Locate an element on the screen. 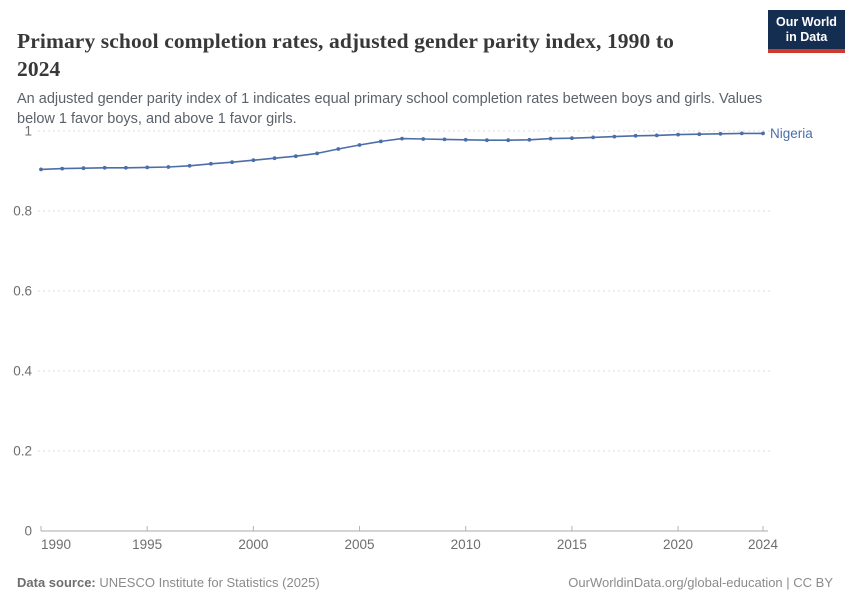  series-end-label: Nigeria is located at coordinates (791, 133).